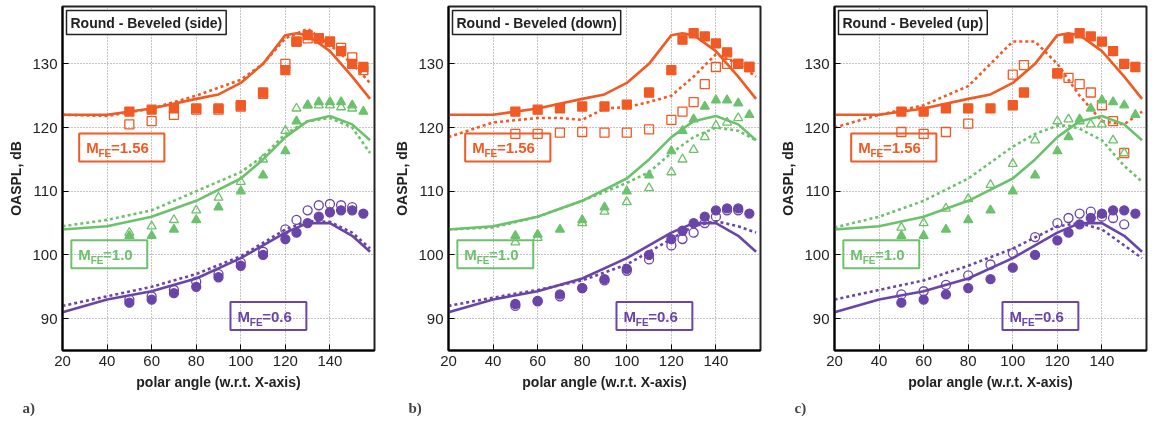  I want to click on text: Round - Beveled (side), so click(146, 22).